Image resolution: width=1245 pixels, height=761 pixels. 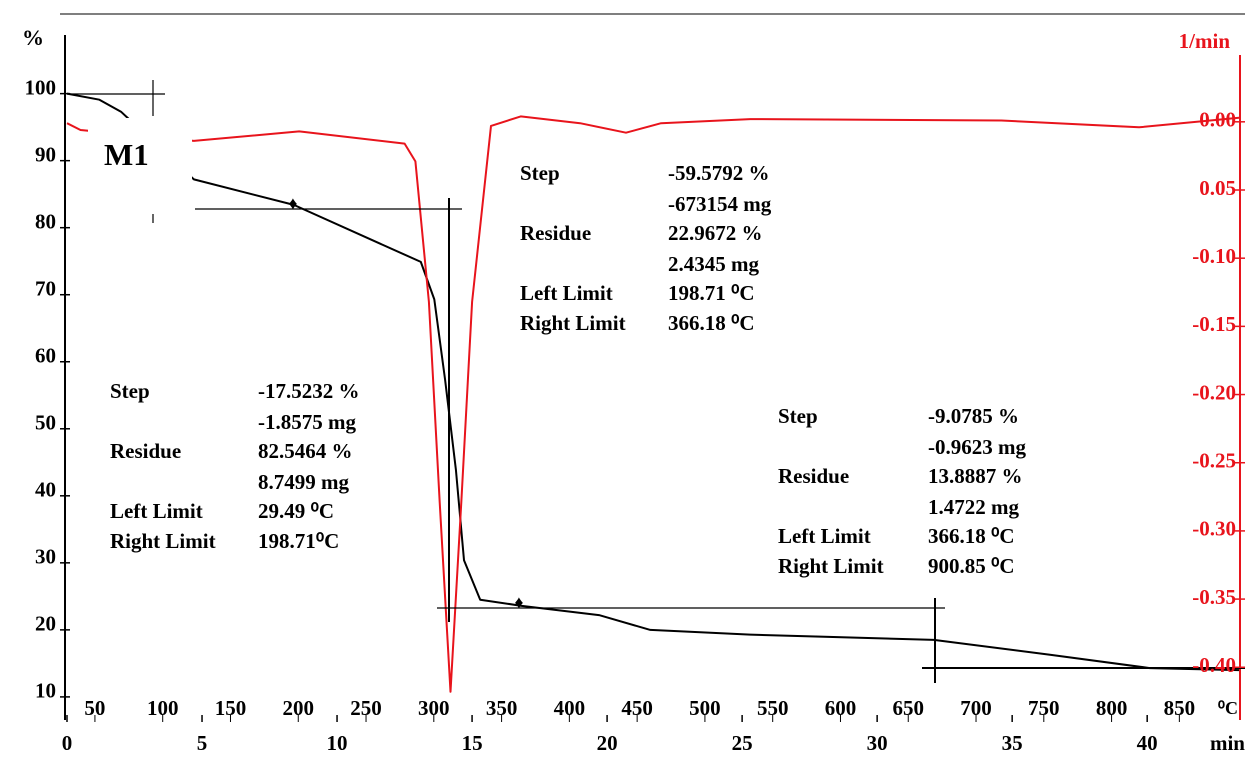 What do you see at coordinates (45, 490) in the screenshot?
I see `y-tick-label: 40` at bounding box center [45, 490].